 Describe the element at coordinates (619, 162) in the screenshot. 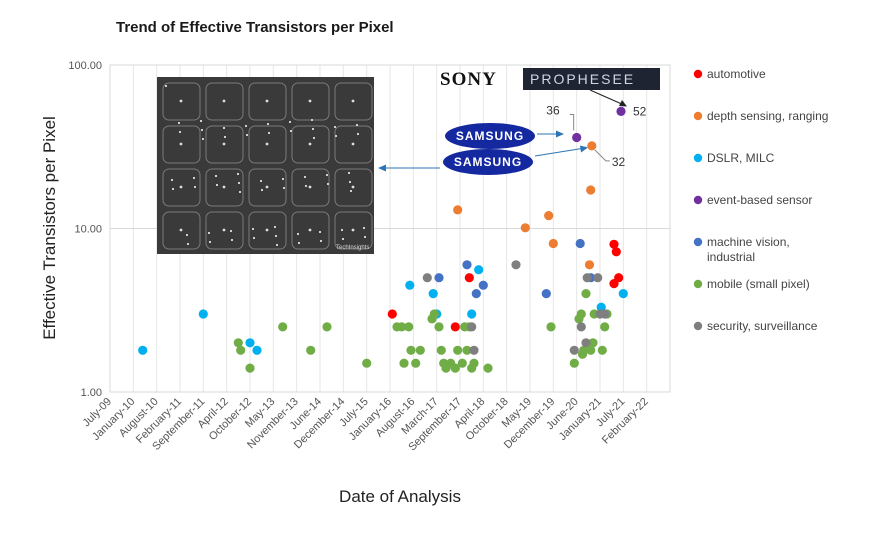

I see `annotation-label: 32` at that location.